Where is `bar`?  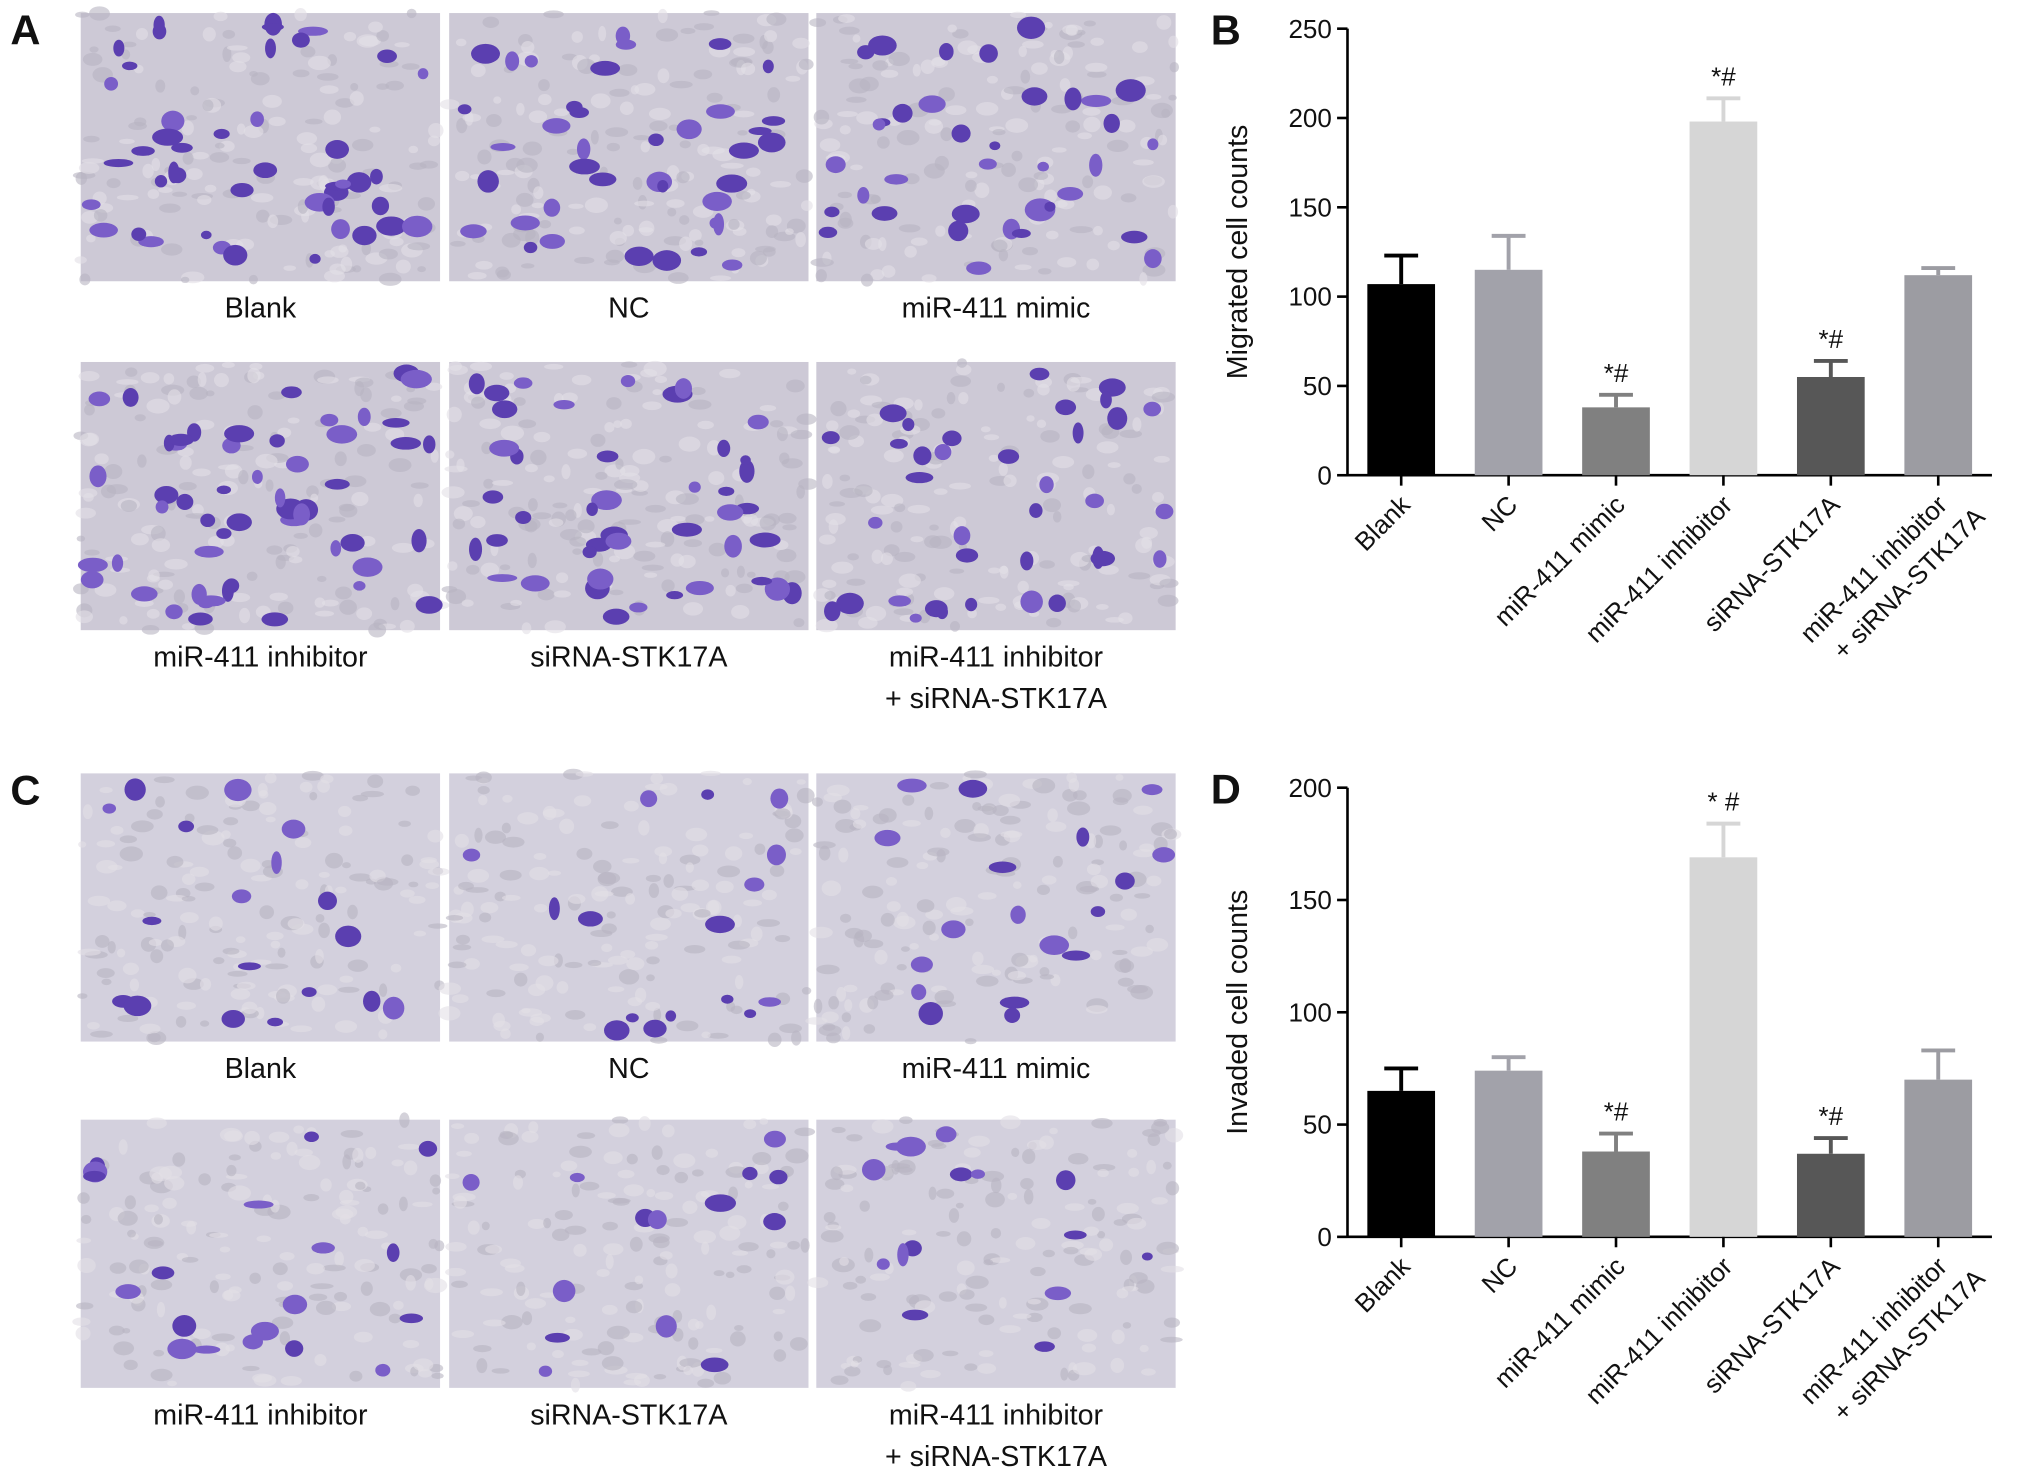
bar is located at coordinates (1830, 1195).